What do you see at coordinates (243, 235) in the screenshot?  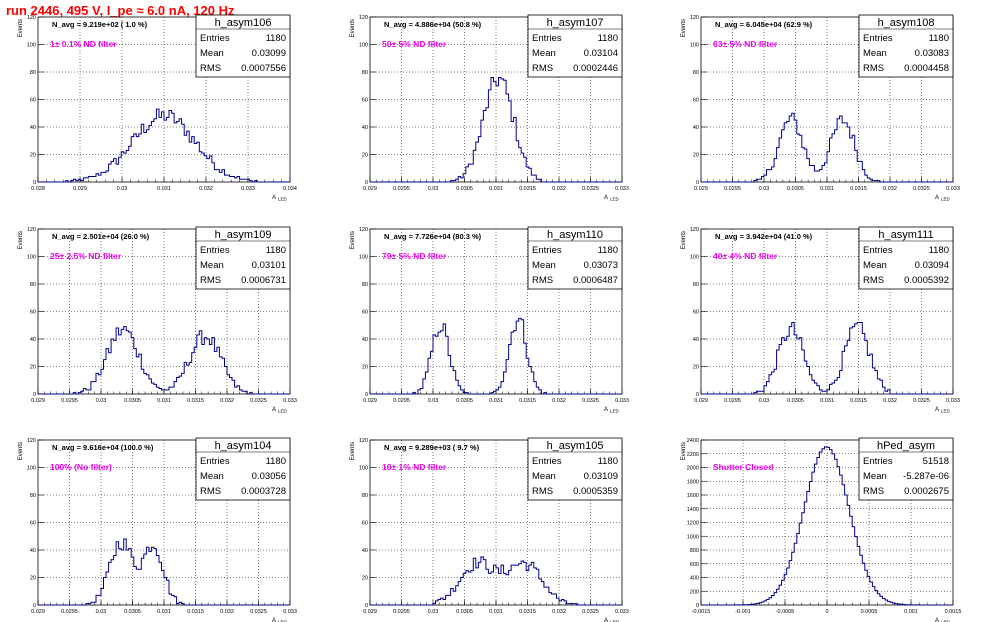 I see `histogram-name: h_asym109` at bounding box center [243, 235].